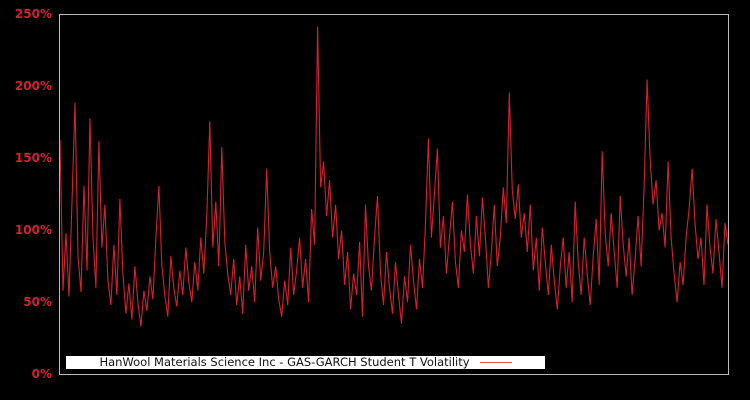 This screenshot has height=400, width=750. Describe the element at coordinates (33, 14) in the screenshot. I see `y-tick-250: 250%` at that location.